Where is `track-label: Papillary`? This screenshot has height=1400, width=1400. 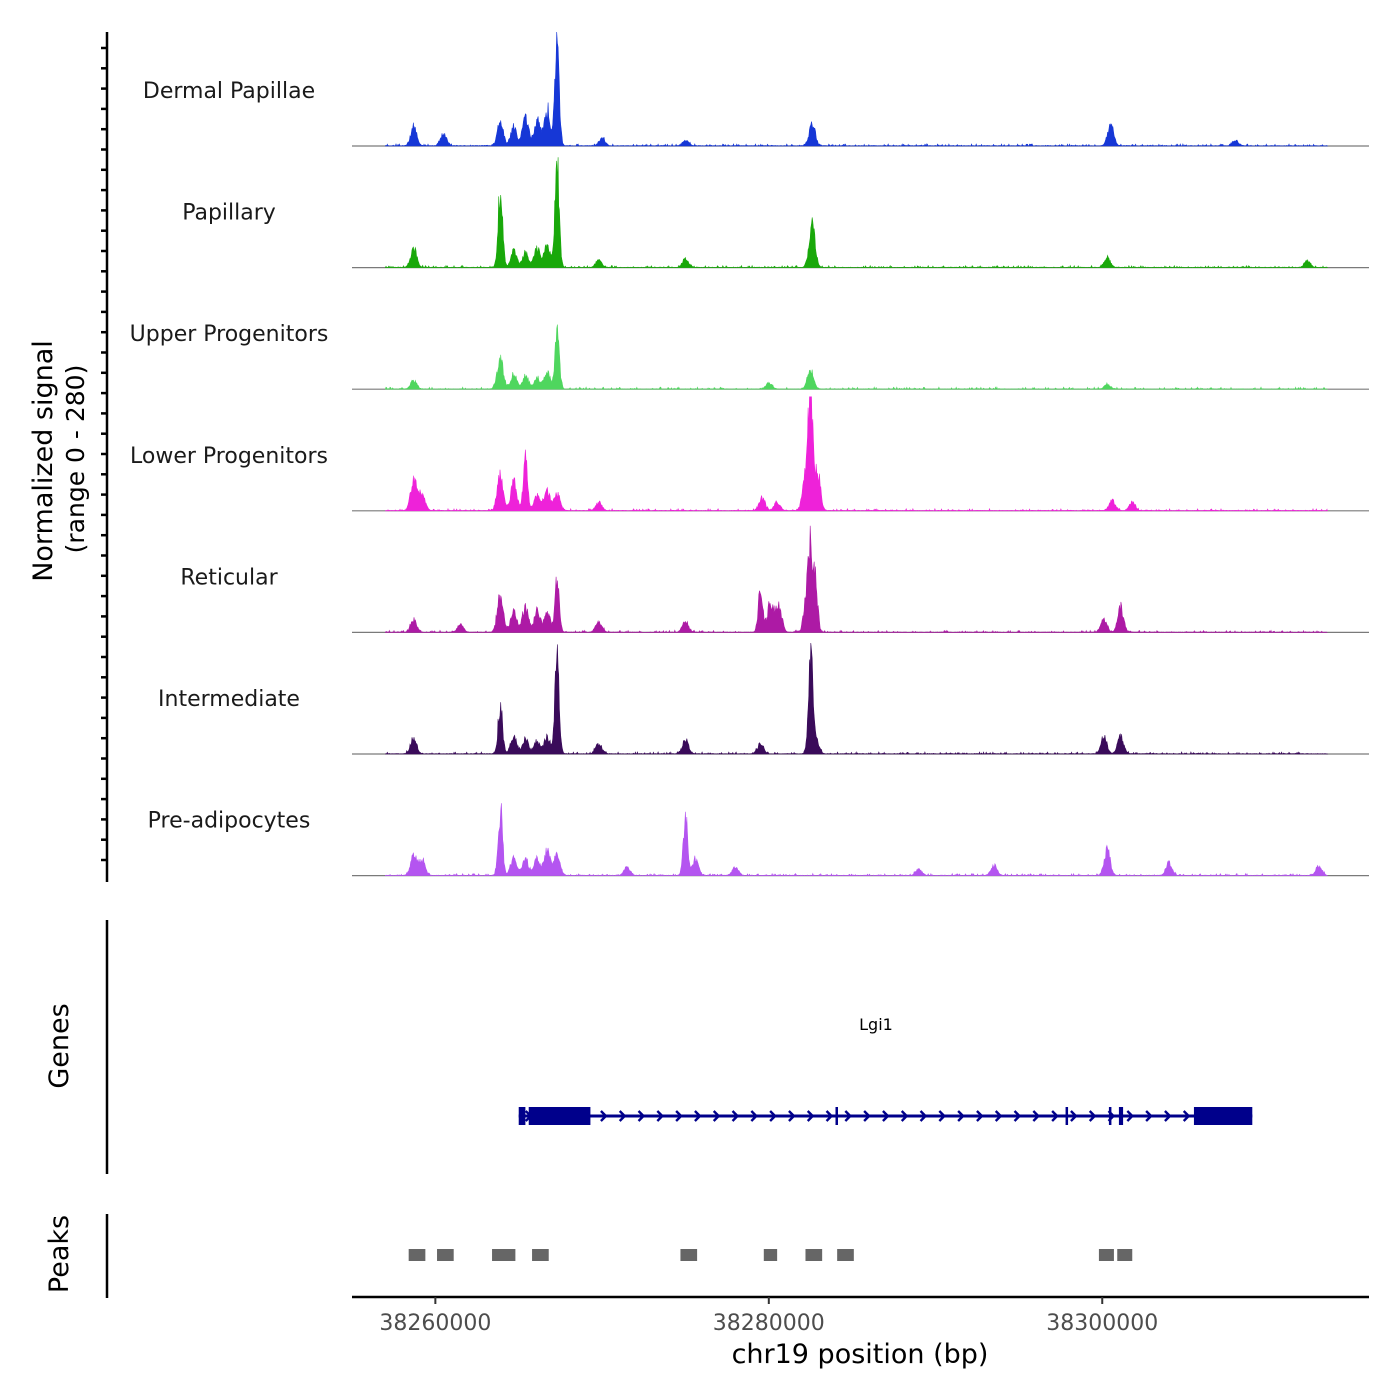
track-label: Papillary is located at coordinates (229, 213).